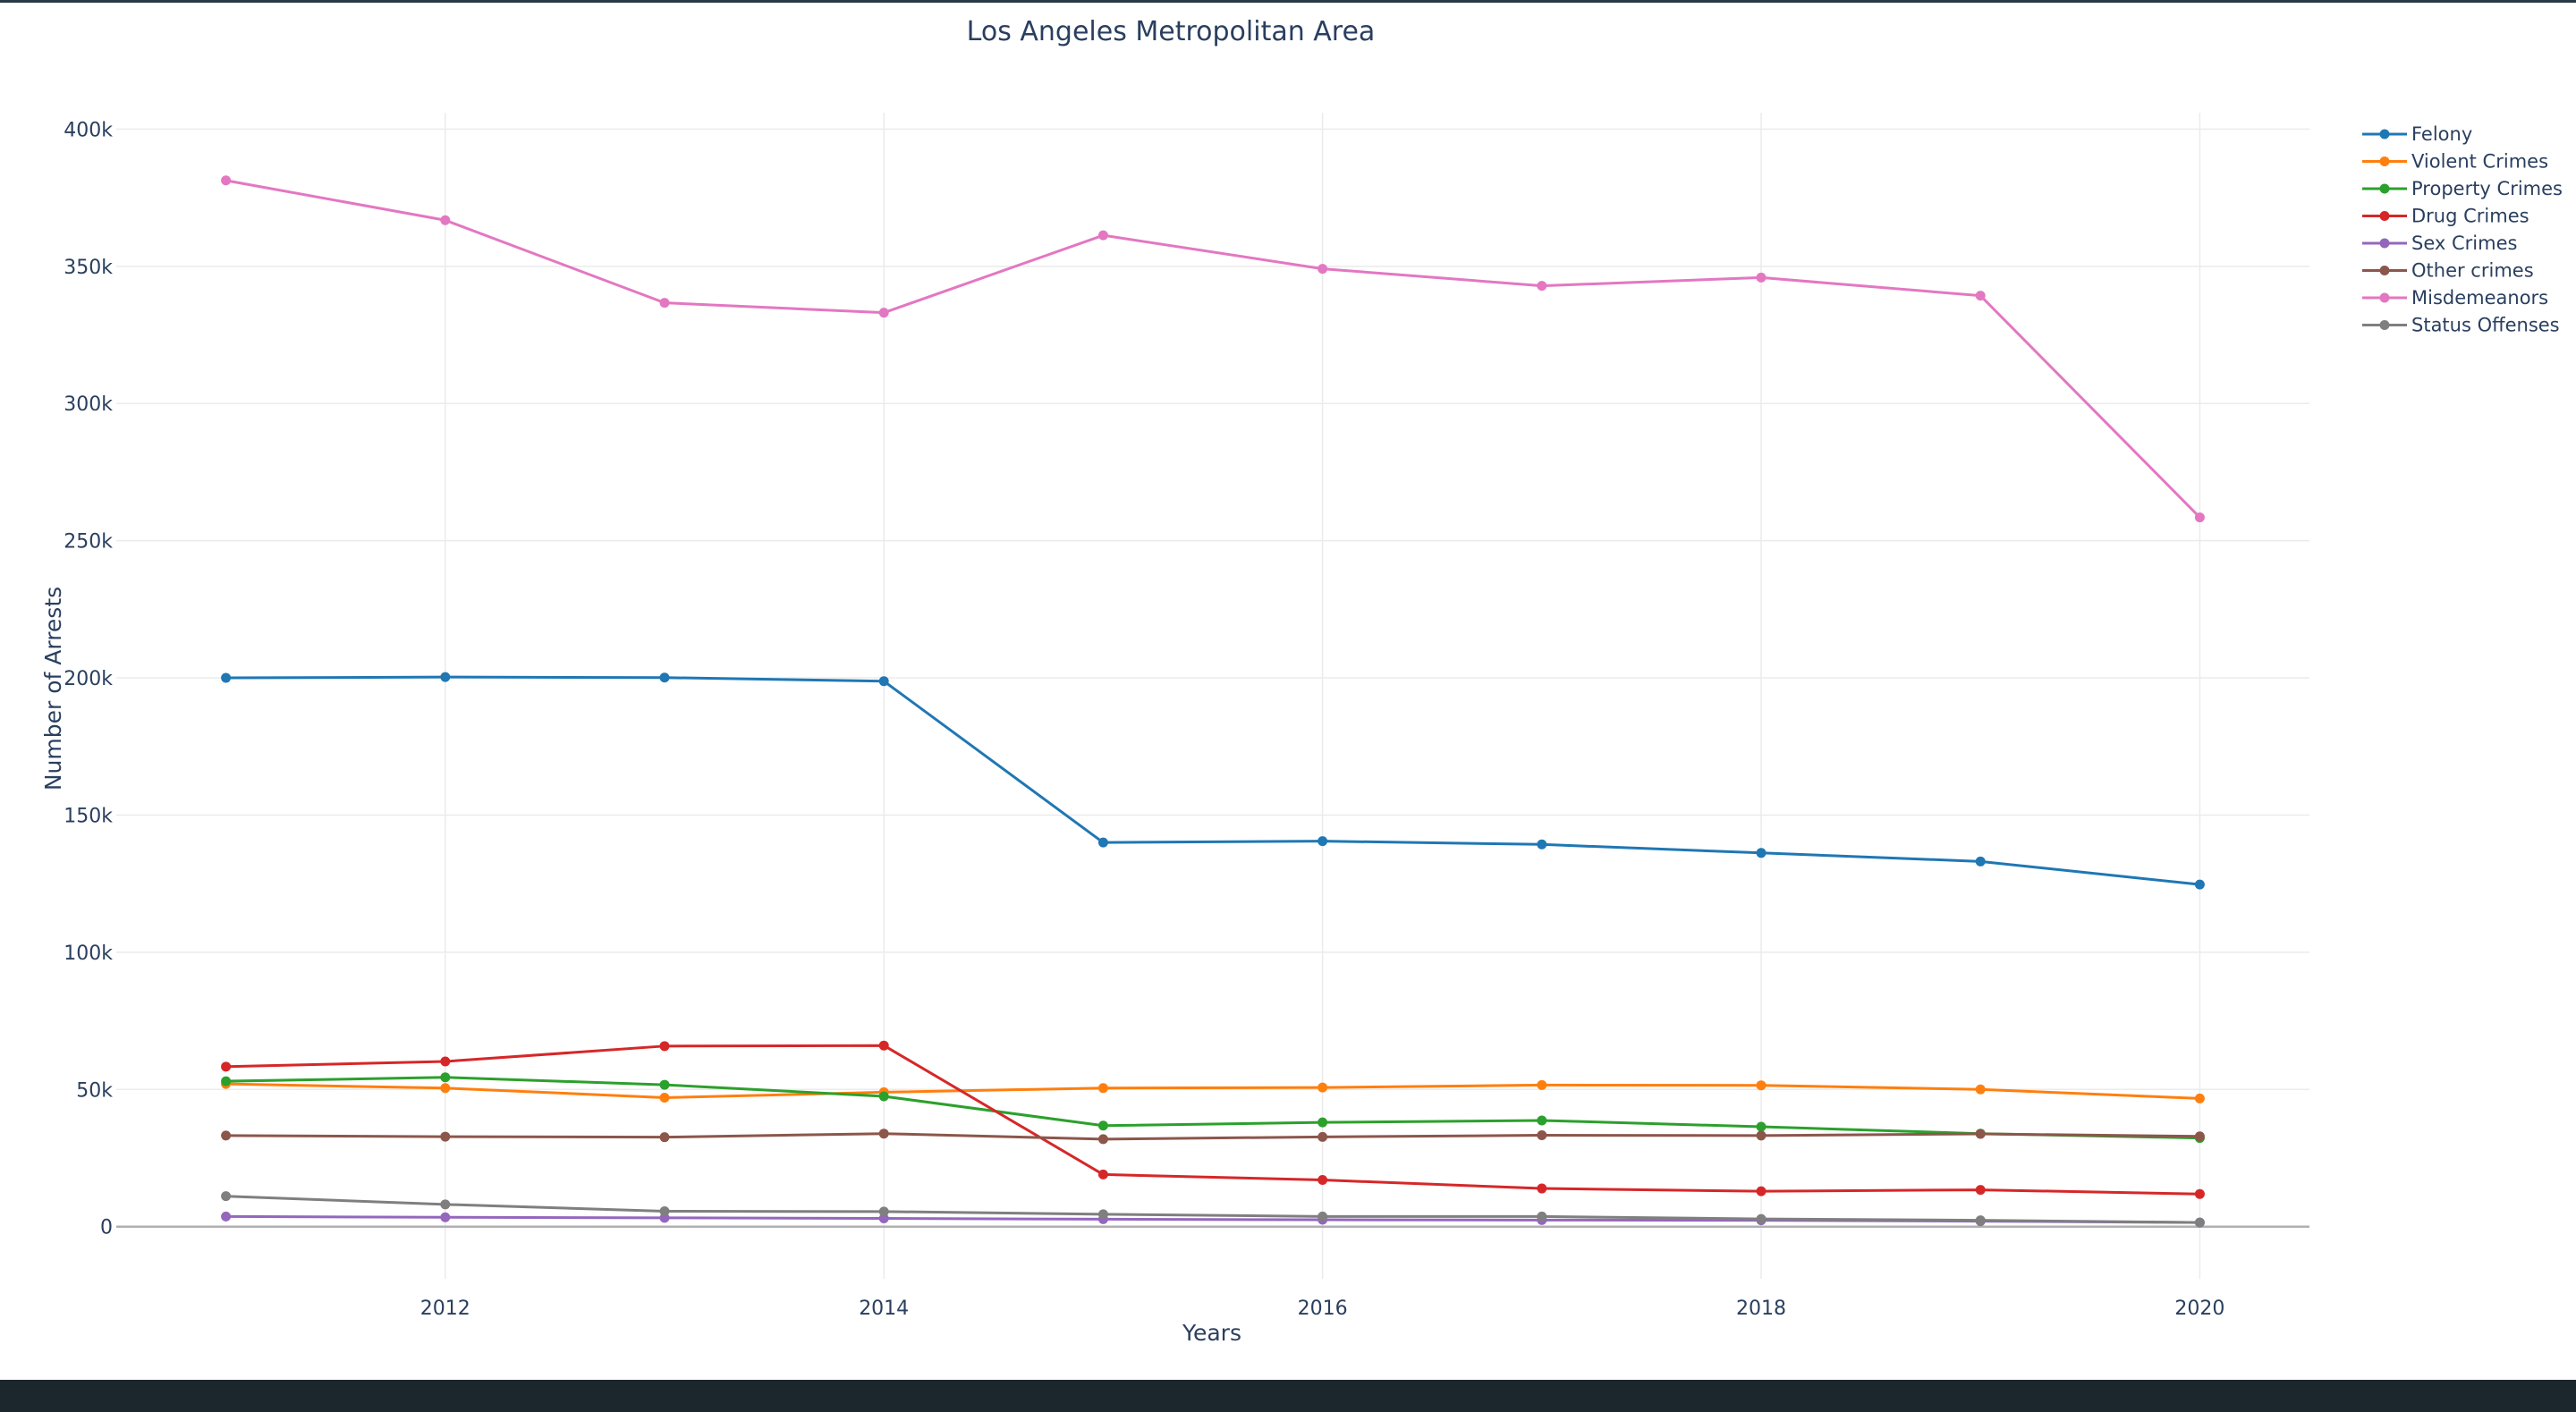 The image size is (2576, 1412). Describe the element at coordinates (2384, 161) in the screenshot. I see `legend-swatch-marker` at that location.